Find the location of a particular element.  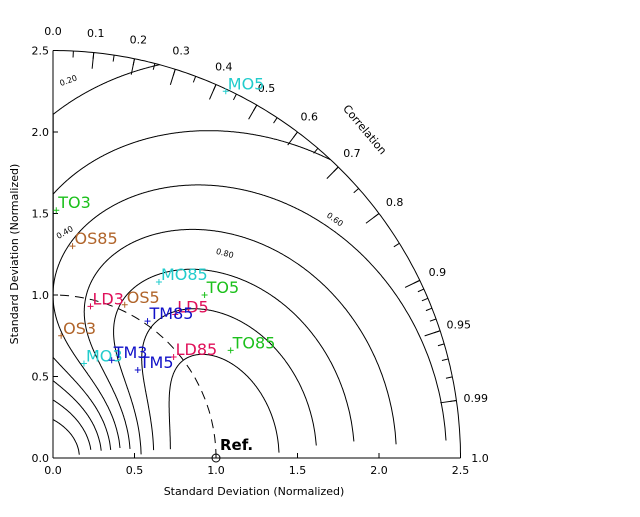

corr-tick-0.95 is located at coordinates (432, 333).